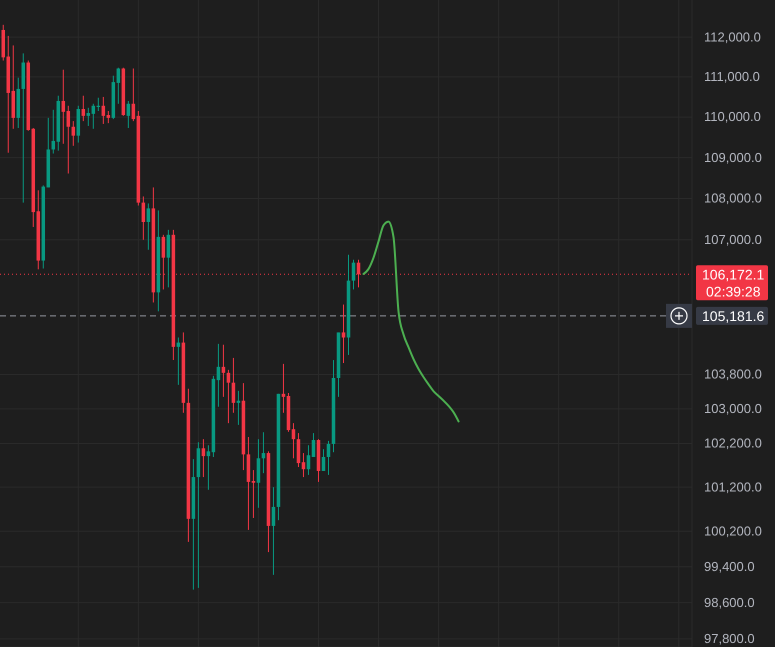 The height and width of the screenshot is (647, 775). Describe the element at coordinates (729, 638) in the screenshot. I see `y-tick-label: 97,800.0` at that location.